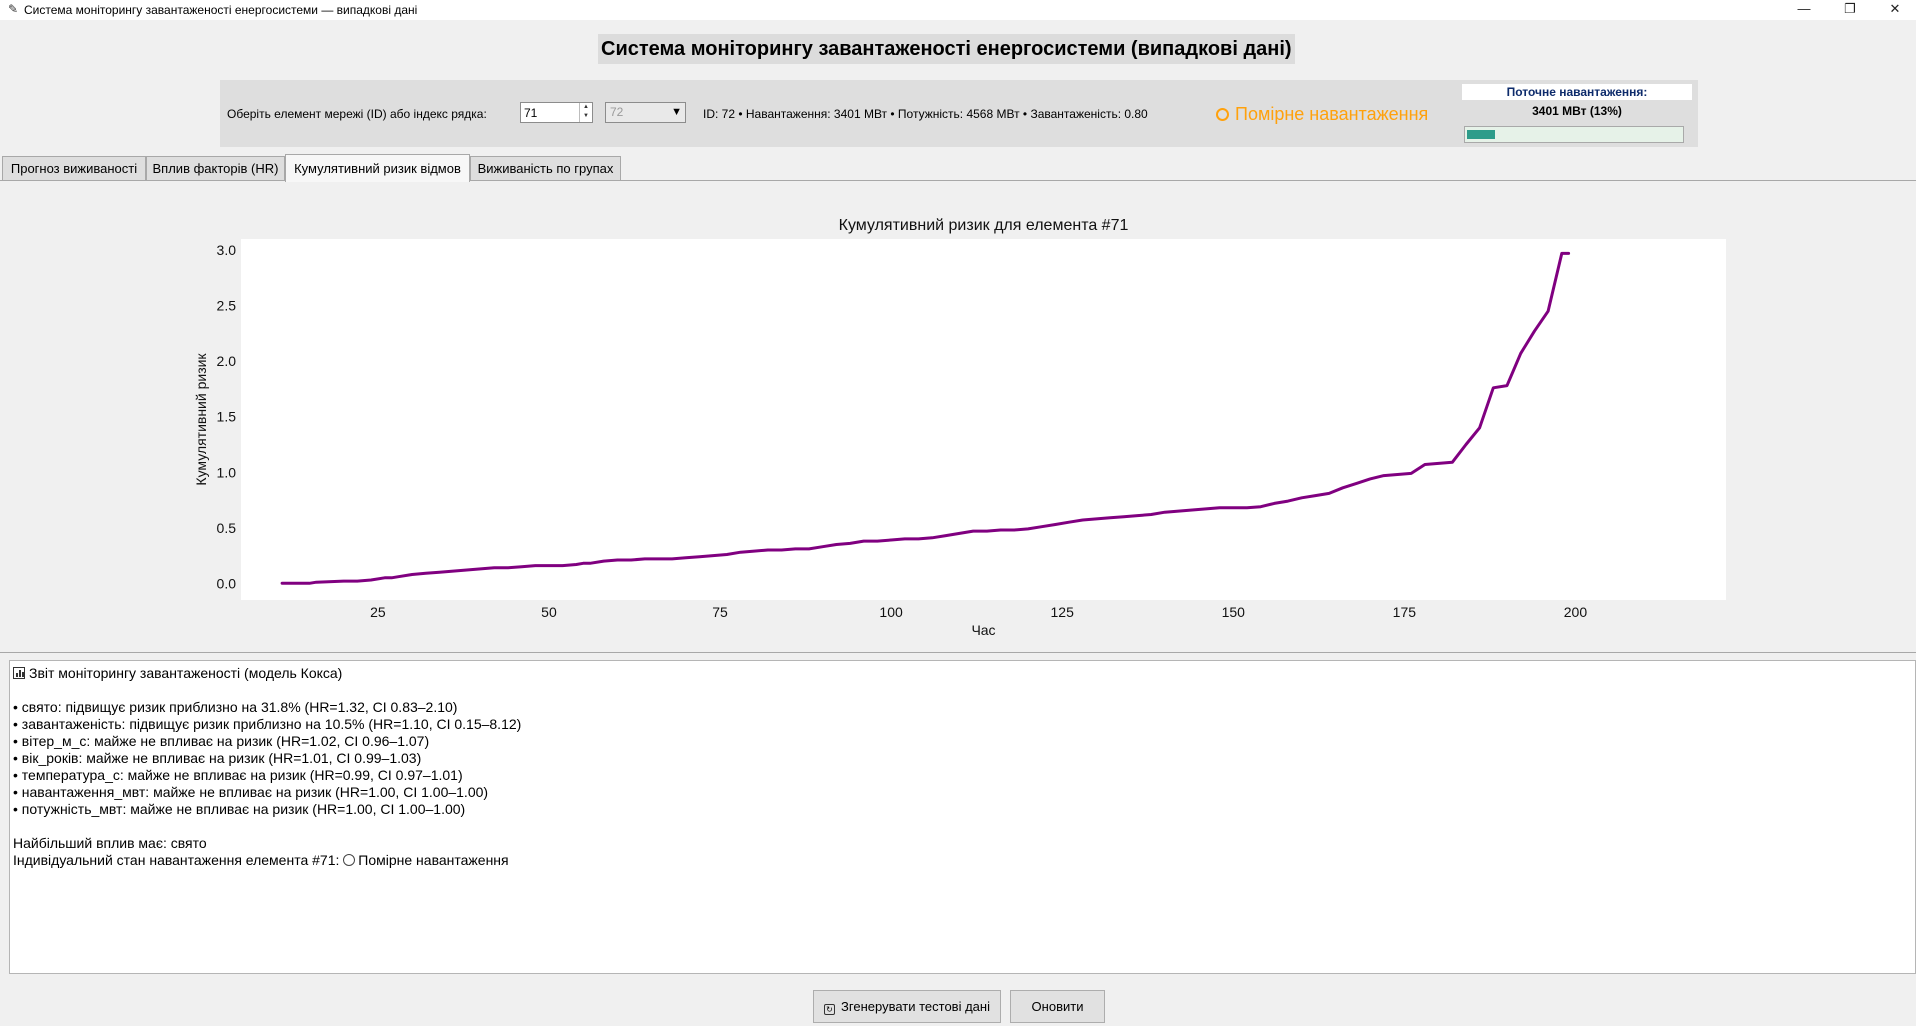 The height and width of the screenshot is (1026, 1916). Describe the element at coordinates (227, 583) in the screenshot. I see `y-tick-label: 0.0` at that location.